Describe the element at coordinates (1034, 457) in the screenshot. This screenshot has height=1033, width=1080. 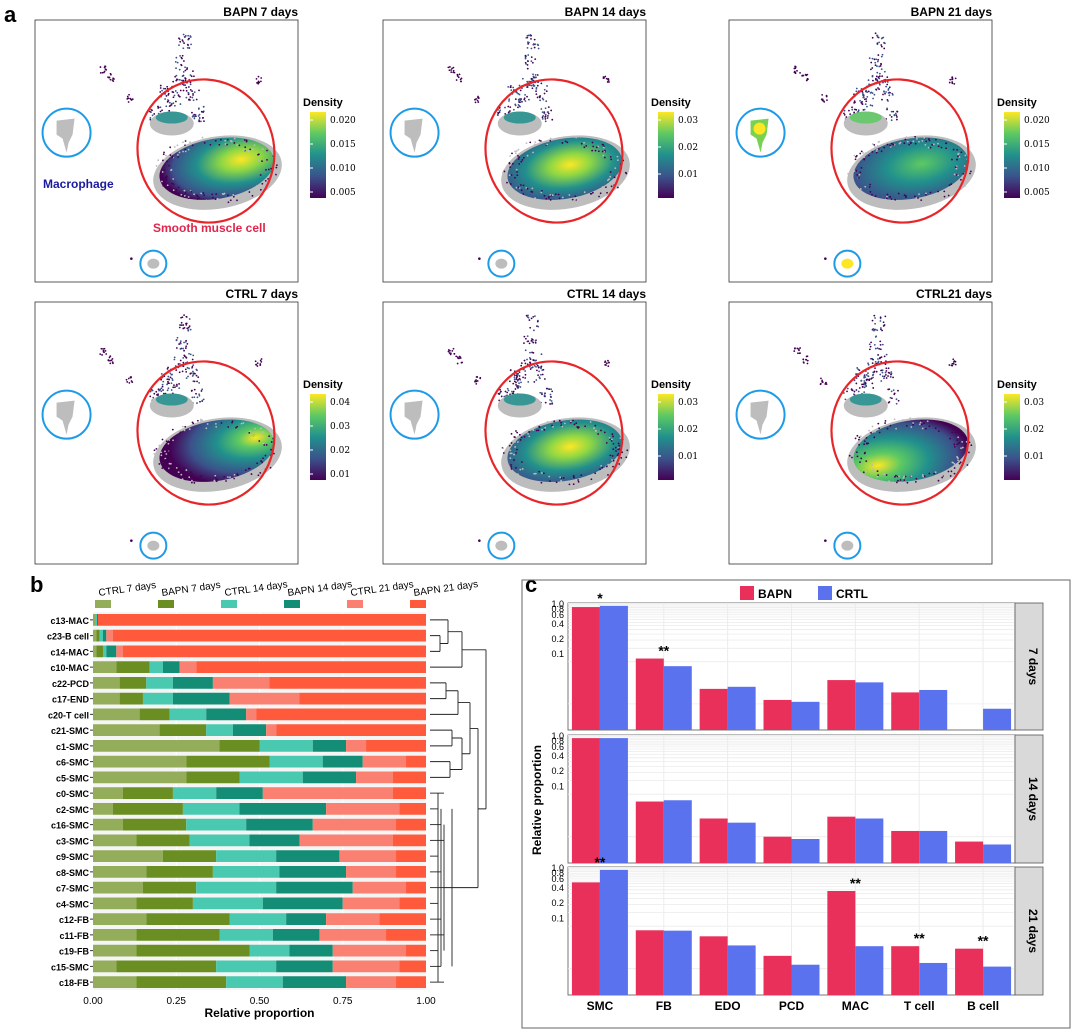
I see `colorbar-tick-label: 0.01` at that location.